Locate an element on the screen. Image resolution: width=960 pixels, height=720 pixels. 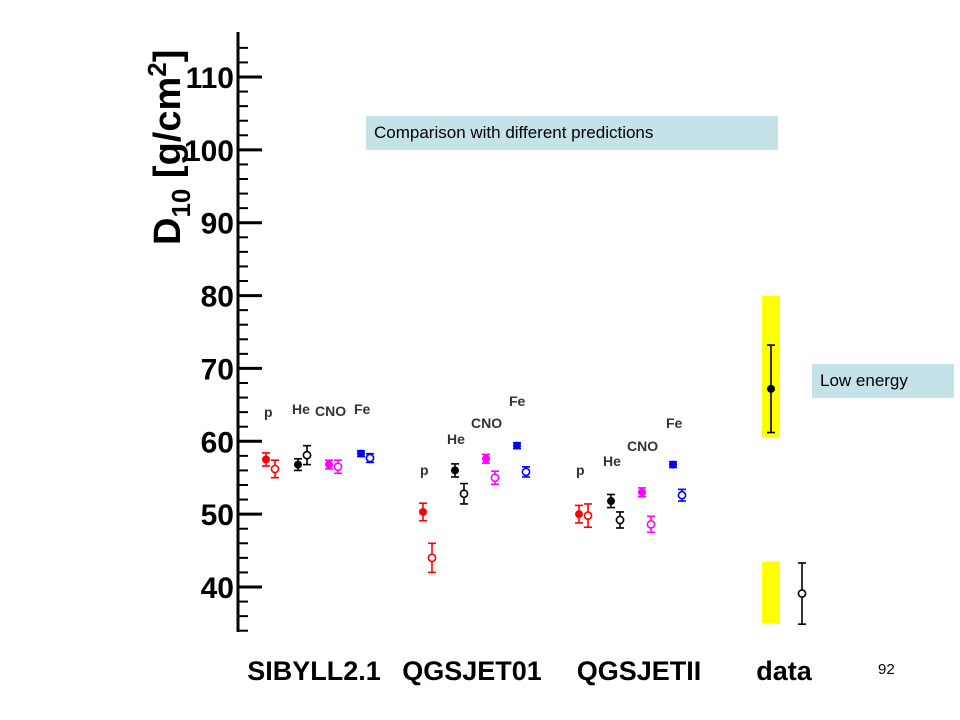
y-tick-label: 80 is located at coordinates (217, 297).